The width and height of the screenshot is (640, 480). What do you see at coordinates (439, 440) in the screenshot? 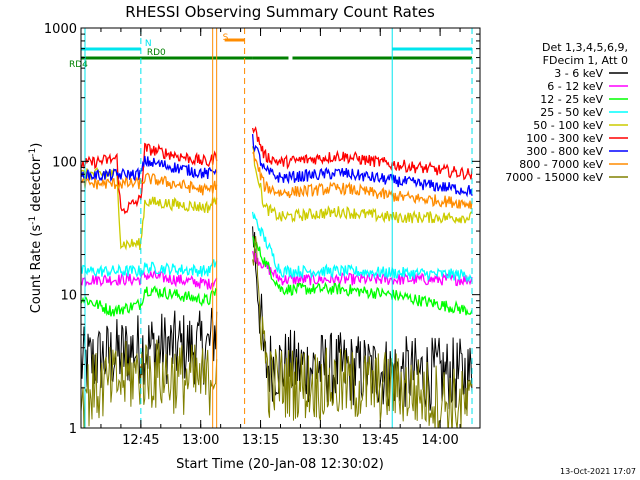
I see `x-tick-label: 14:00` at bounding box center [439, 440].